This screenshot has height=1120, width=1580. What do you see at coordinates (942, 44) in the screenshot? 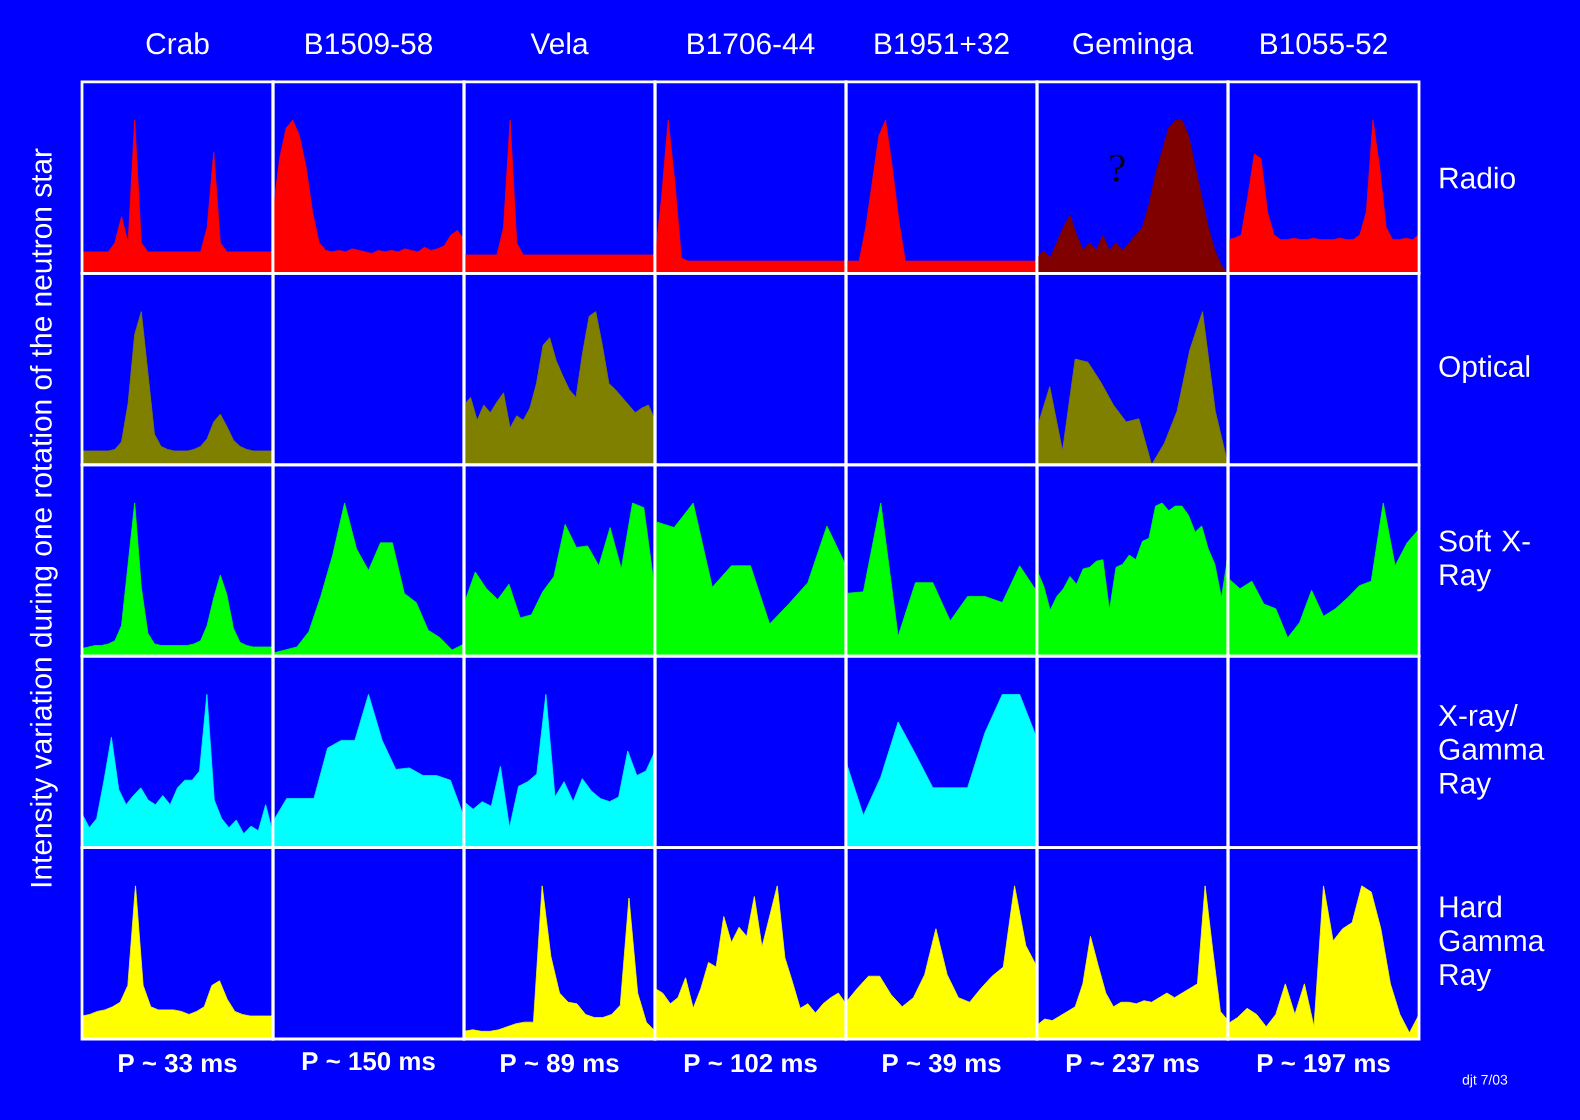
I see `chart-title: B1951+32` at bounding box center [942, 44].